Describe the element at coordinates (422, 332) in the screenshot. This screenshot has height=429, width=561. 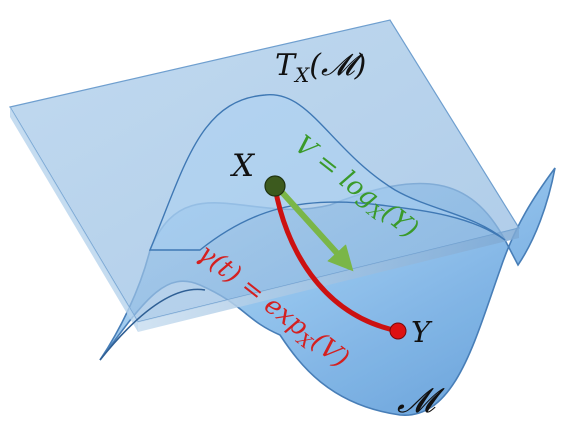
I see `point-y-label: Y` at that location.